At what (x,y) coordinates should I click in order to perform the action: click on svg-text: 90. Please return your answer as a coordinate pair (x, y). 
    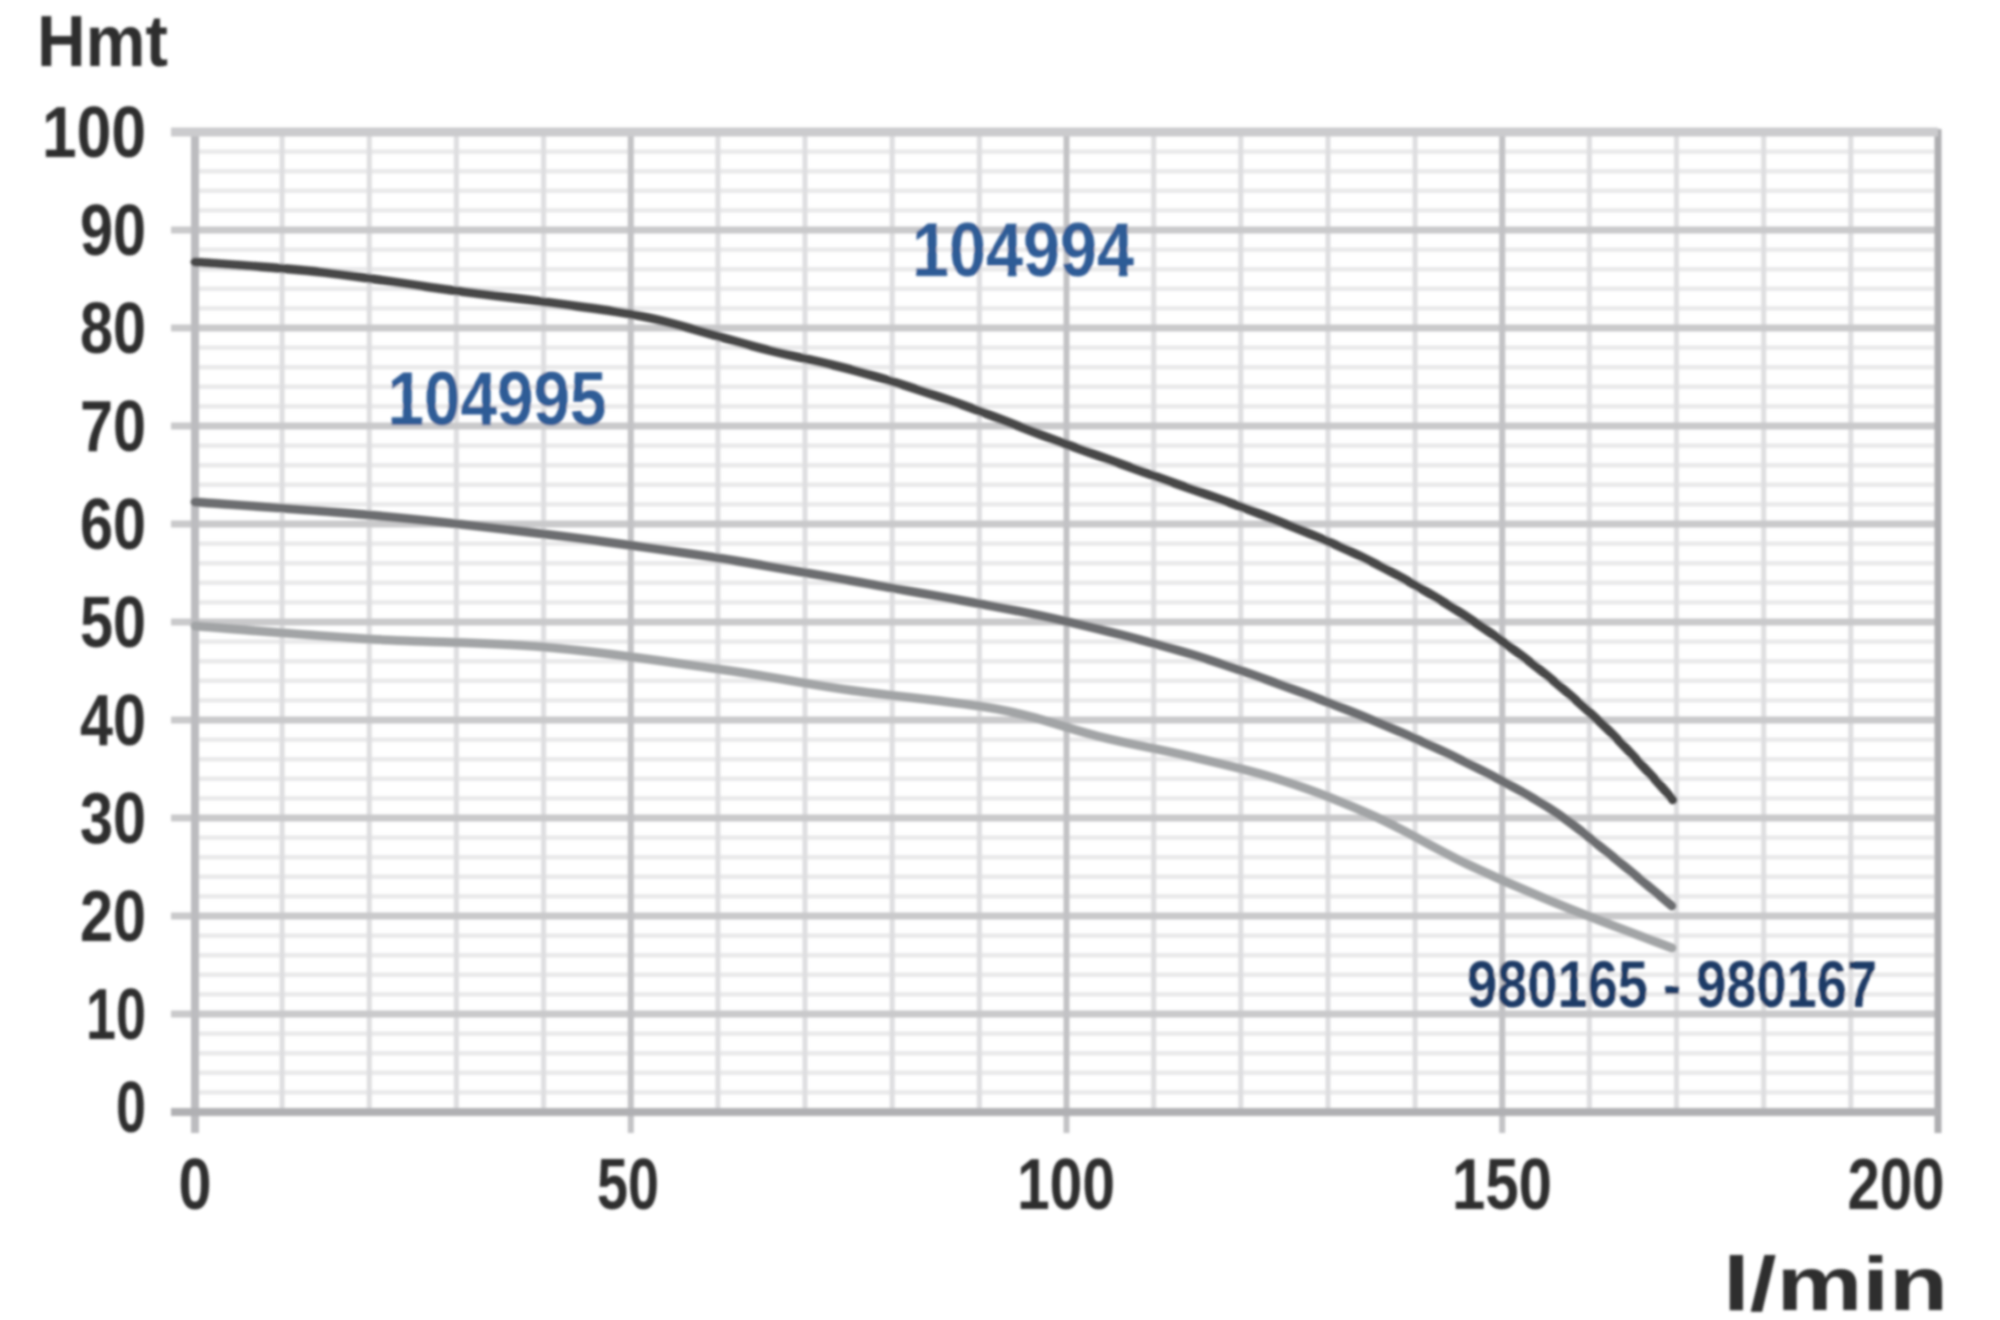
    Looking at the image, I should click on (113, 231).